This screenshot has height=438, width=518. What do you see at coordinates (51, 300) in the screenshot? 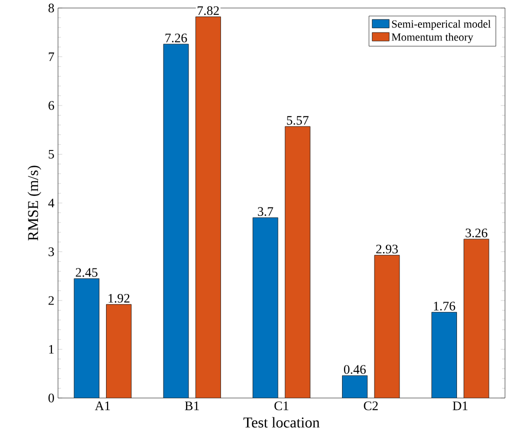
I see `y-tick-label: 2` at bounding box center [51, 300].